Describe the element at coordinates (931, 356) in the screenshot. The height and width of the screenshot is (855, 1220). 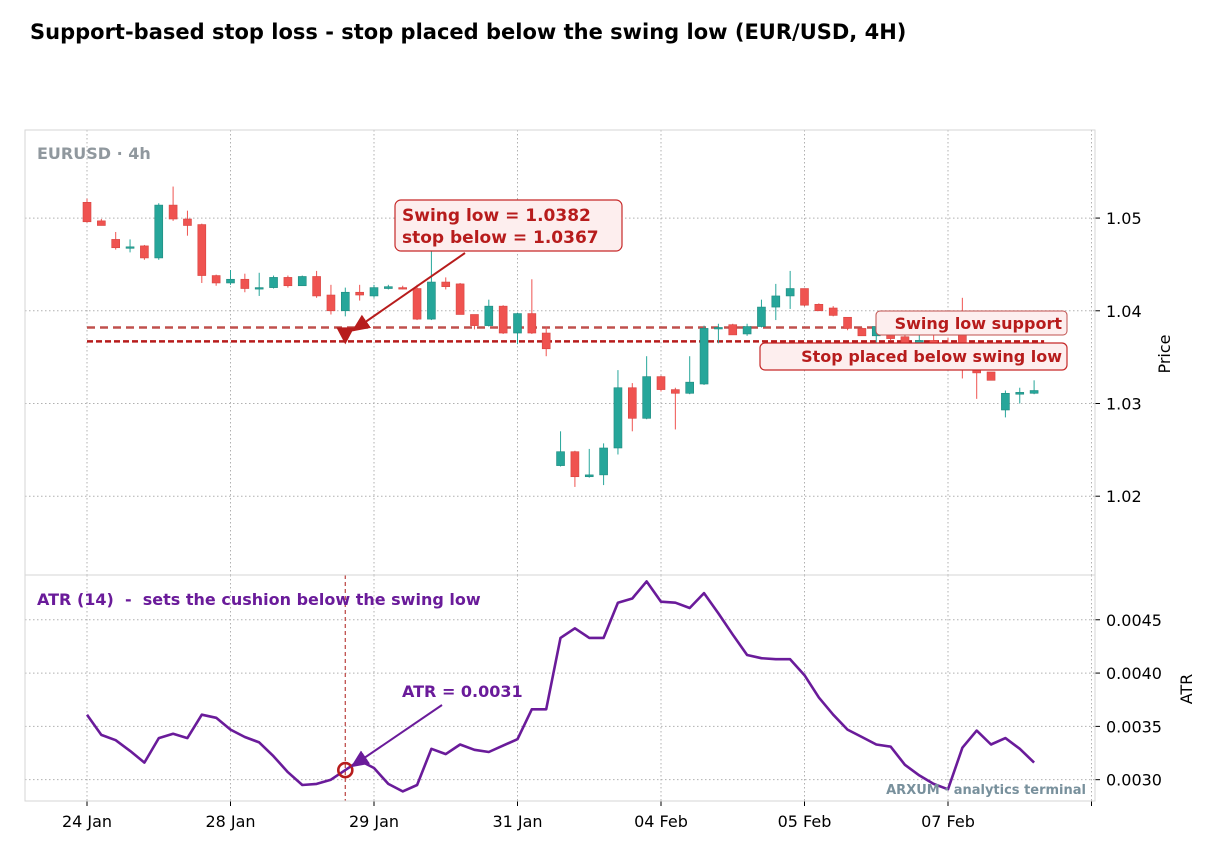
I see `stop-label: Stop placed below swing low` at that location.